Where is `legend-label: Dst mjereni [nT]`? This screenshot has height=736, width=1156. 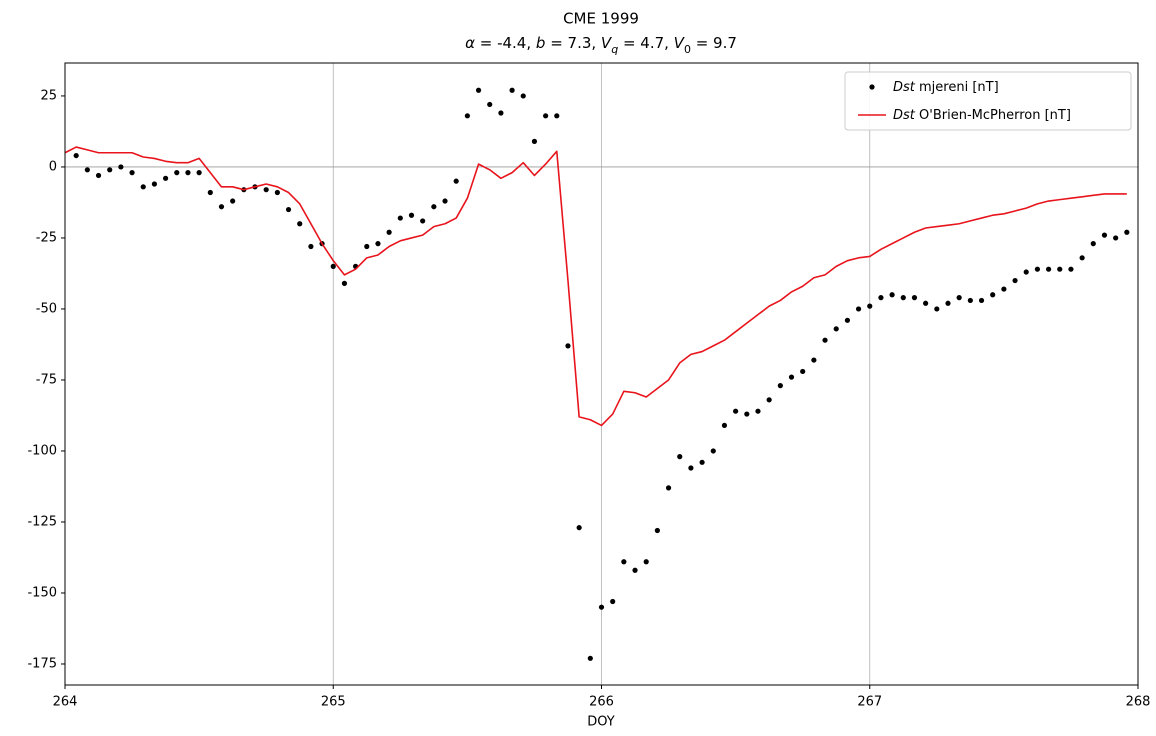
legend-label: Dst mjereni [nT] is located at coordinates (946, 87).